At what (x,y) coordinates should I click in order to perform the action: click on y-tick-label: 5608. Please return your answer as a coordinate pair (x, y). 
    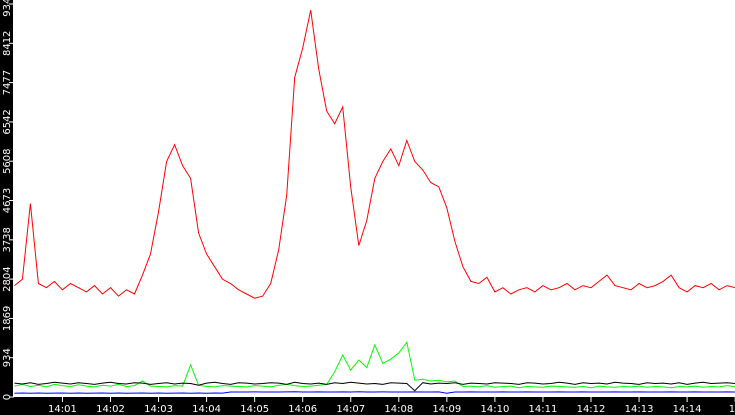
    Looking at the image, I should click on (7, 160).